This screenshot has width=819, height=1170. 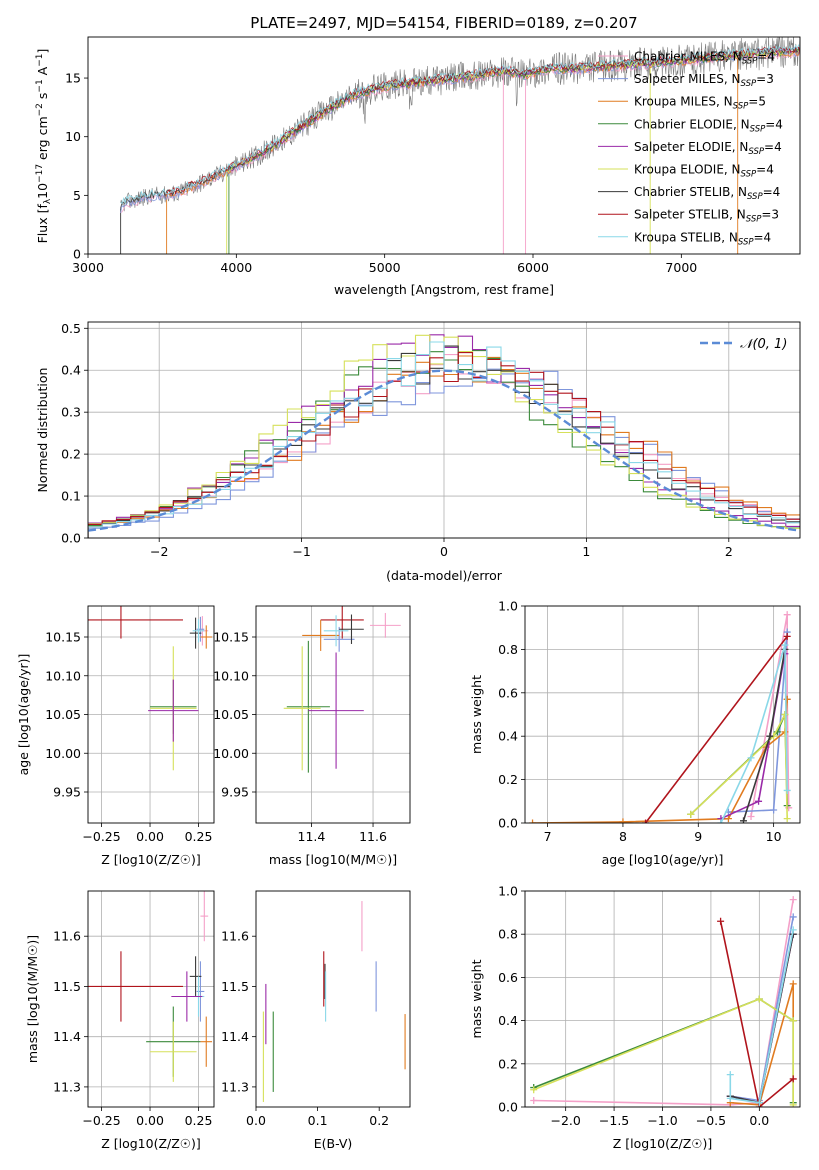 What do you see at coordinates (73, 78) in the screenshot?
I see `y-tick-label: 15` at bounding box center [73, 78].